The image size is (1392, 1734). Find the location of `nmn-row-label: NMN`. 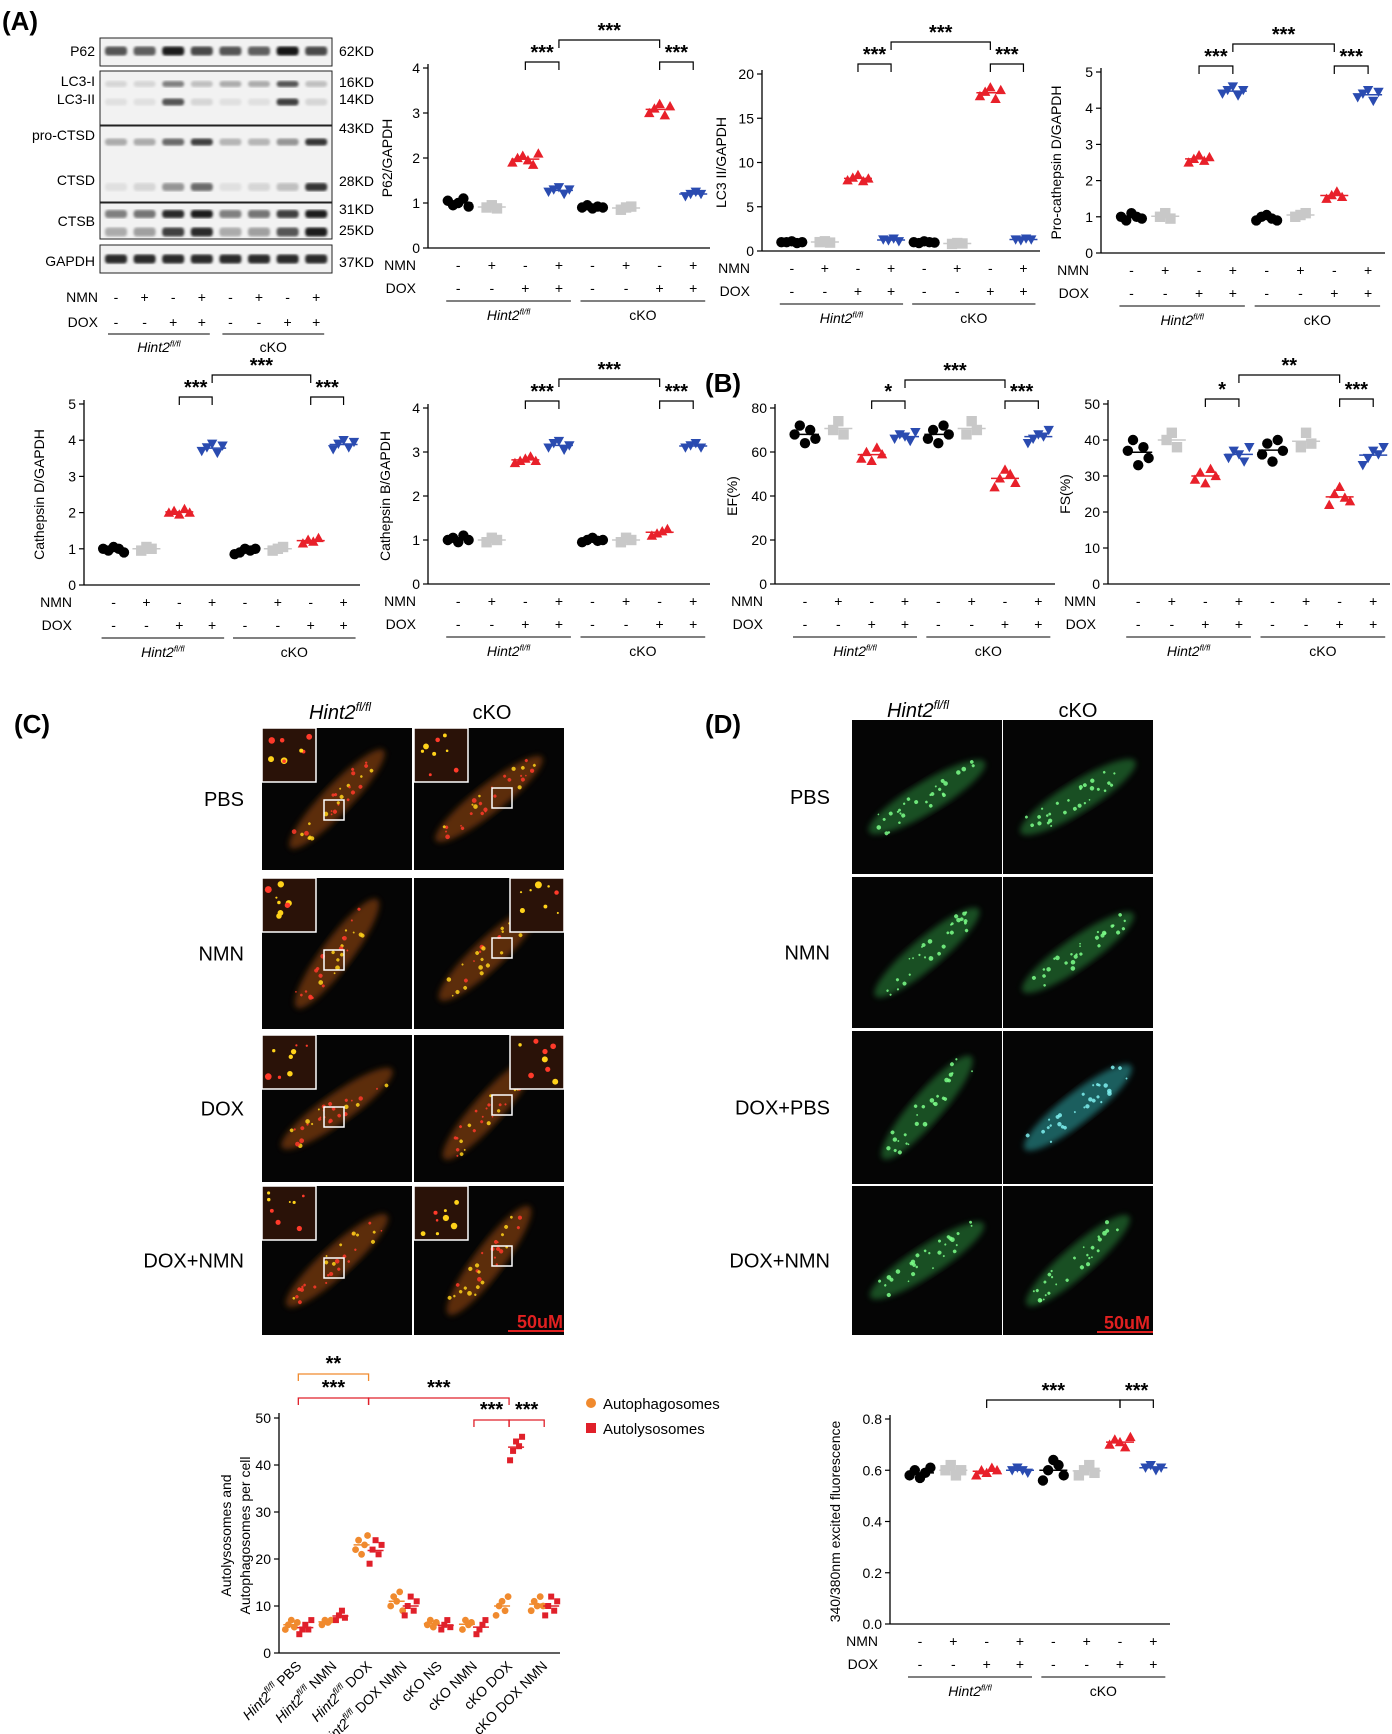

nmn-row-label: NMN is located at coordinates (82, 297).